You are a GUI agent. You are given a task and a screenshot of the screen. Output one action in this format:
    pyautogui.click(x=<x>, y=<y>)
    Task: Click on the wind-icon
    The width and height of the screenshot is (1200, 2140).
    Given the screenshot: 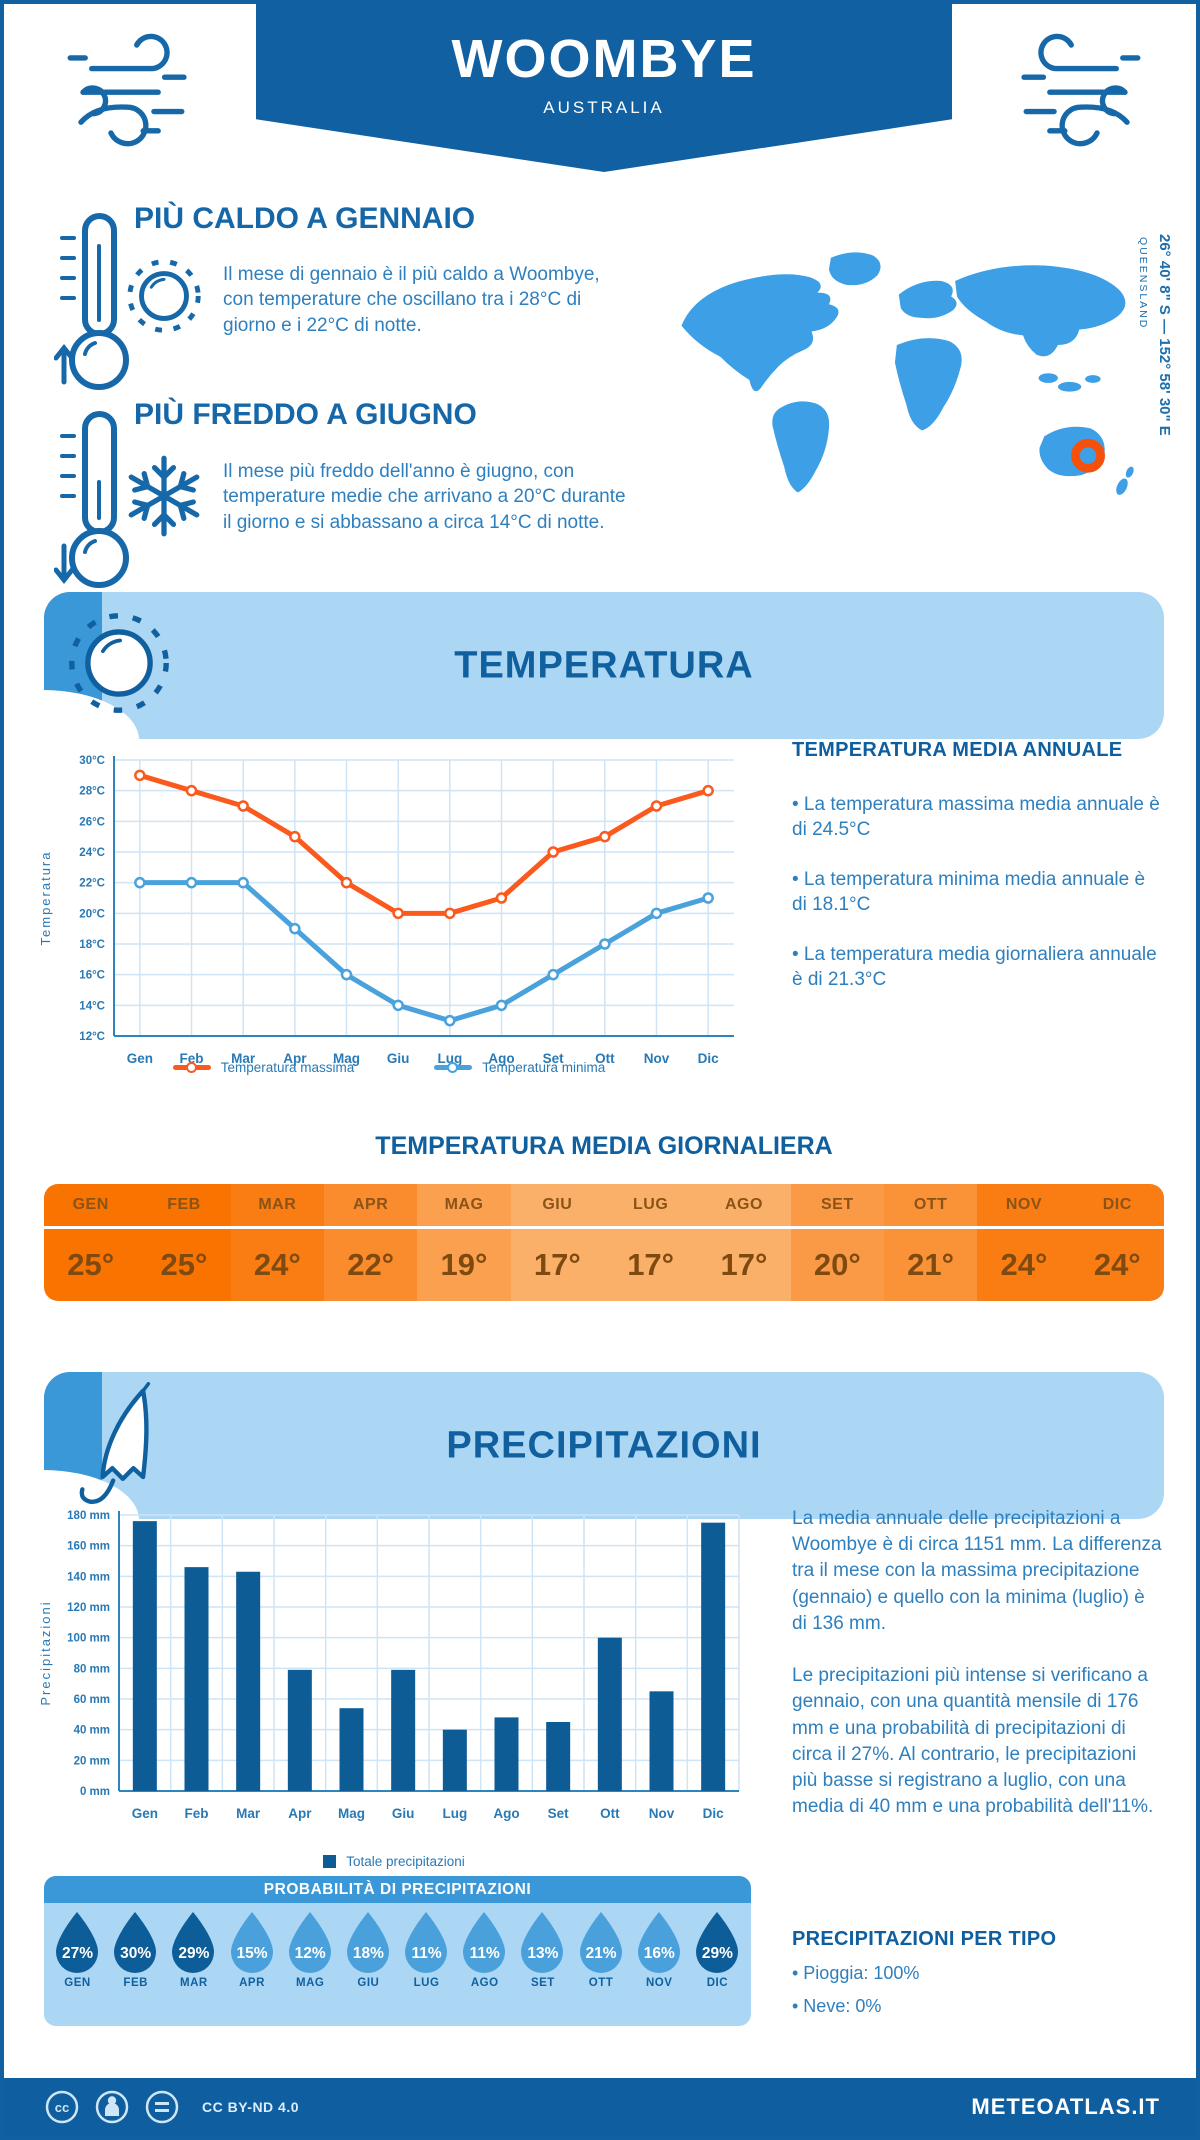 What is the action you would take?
    pyautogui.click(x=127, y=90)
    